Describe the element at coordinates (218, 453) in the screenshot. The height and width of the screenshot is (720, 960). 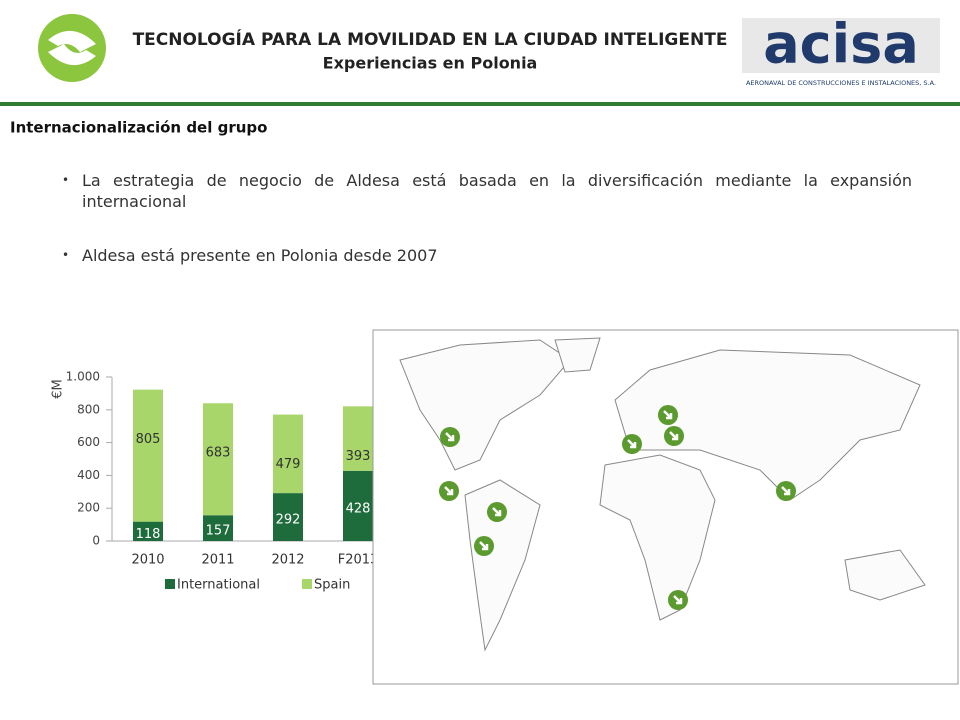
I see `value-label: 683` at that location.